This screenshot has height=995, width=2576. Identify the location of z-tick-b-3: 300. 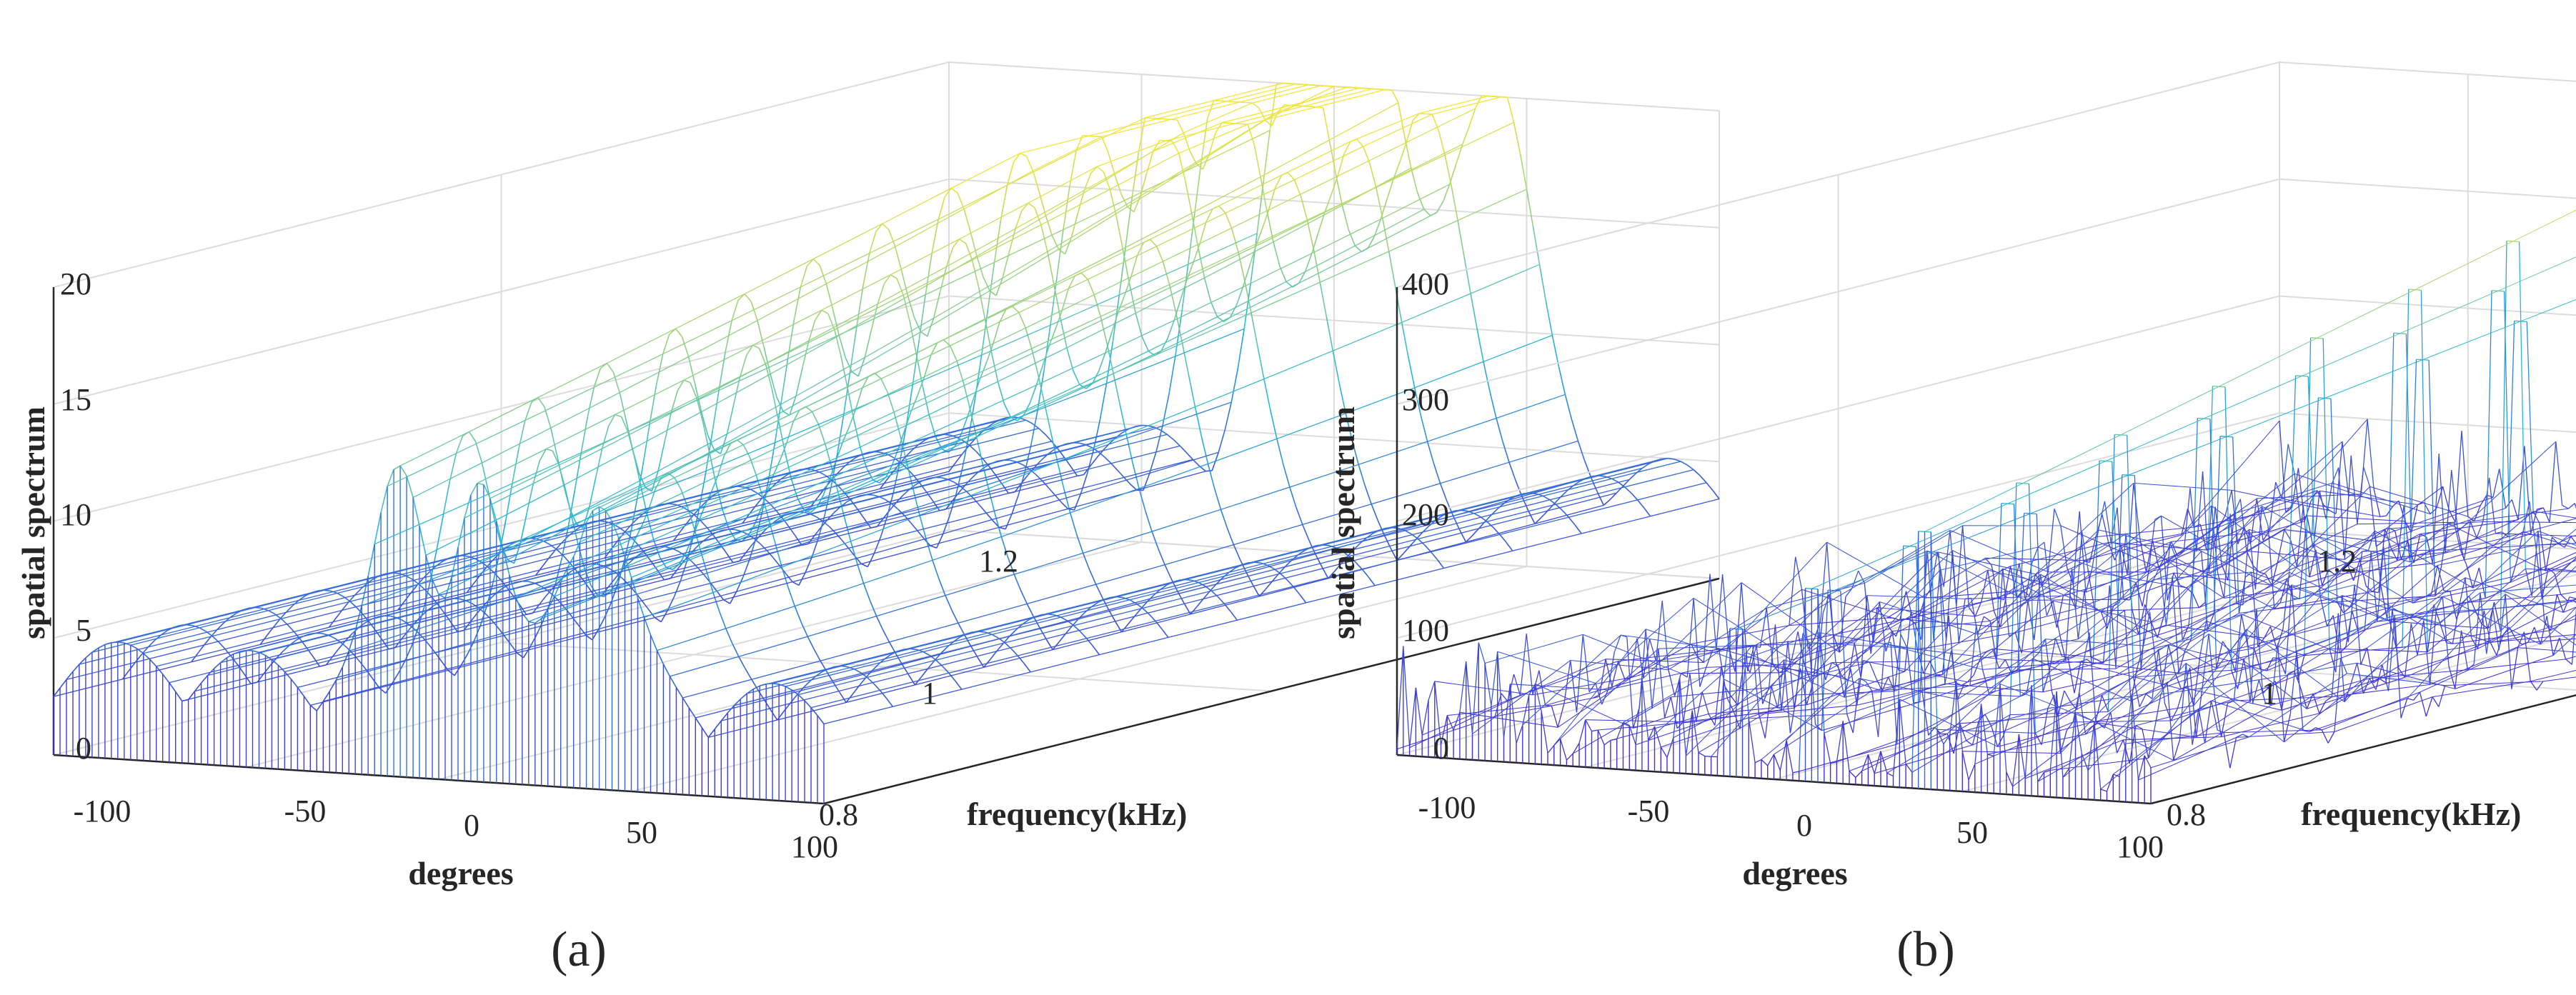
(1425, 399).